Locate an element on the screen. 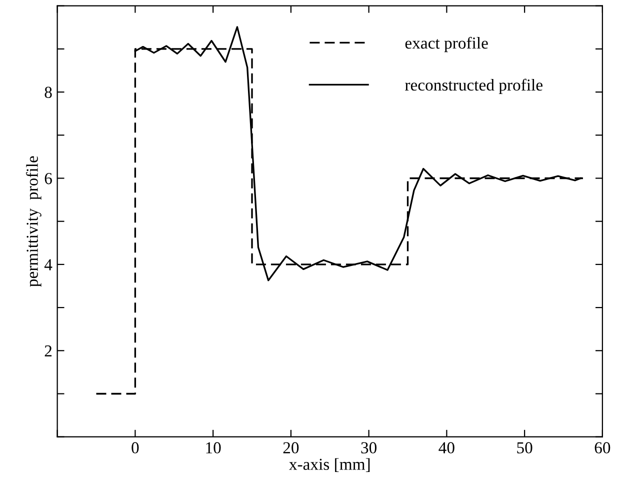  y-axis-title: permittivity profile is located at coordinates (34, 221).